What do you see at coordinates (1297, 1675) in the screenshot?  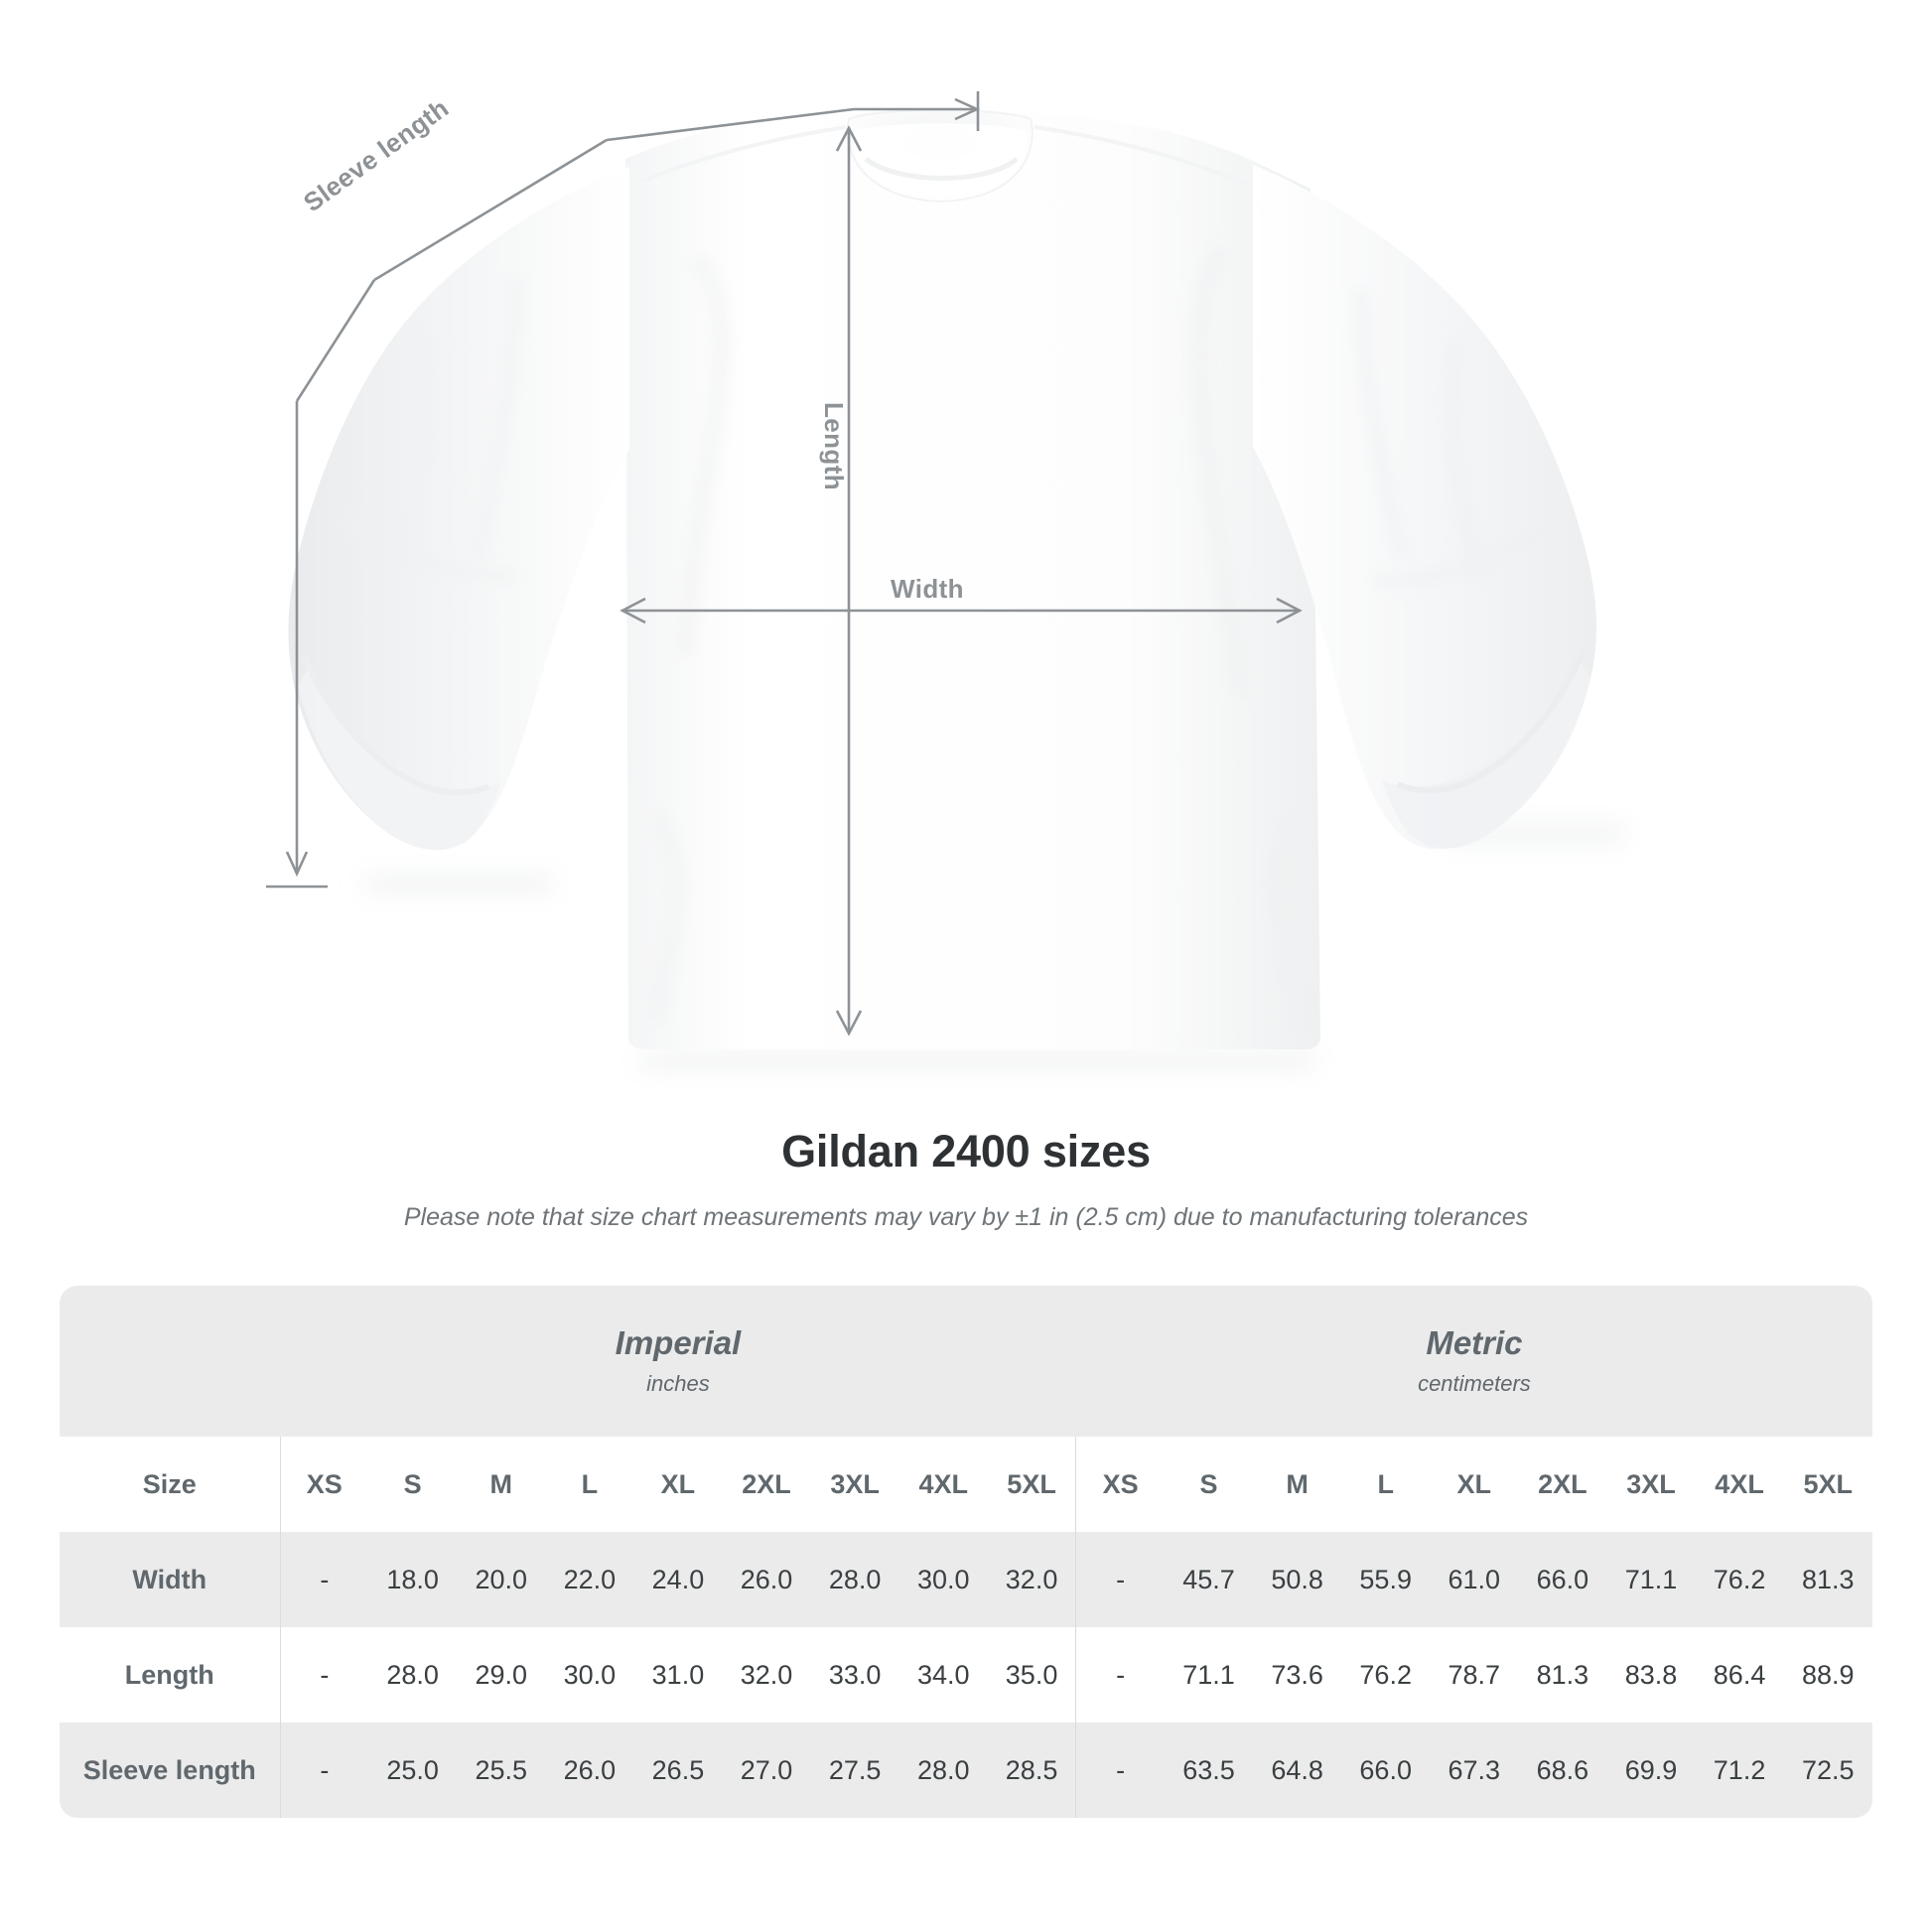 I see `cell: 73.6` at bounding box center [1297, 1675].